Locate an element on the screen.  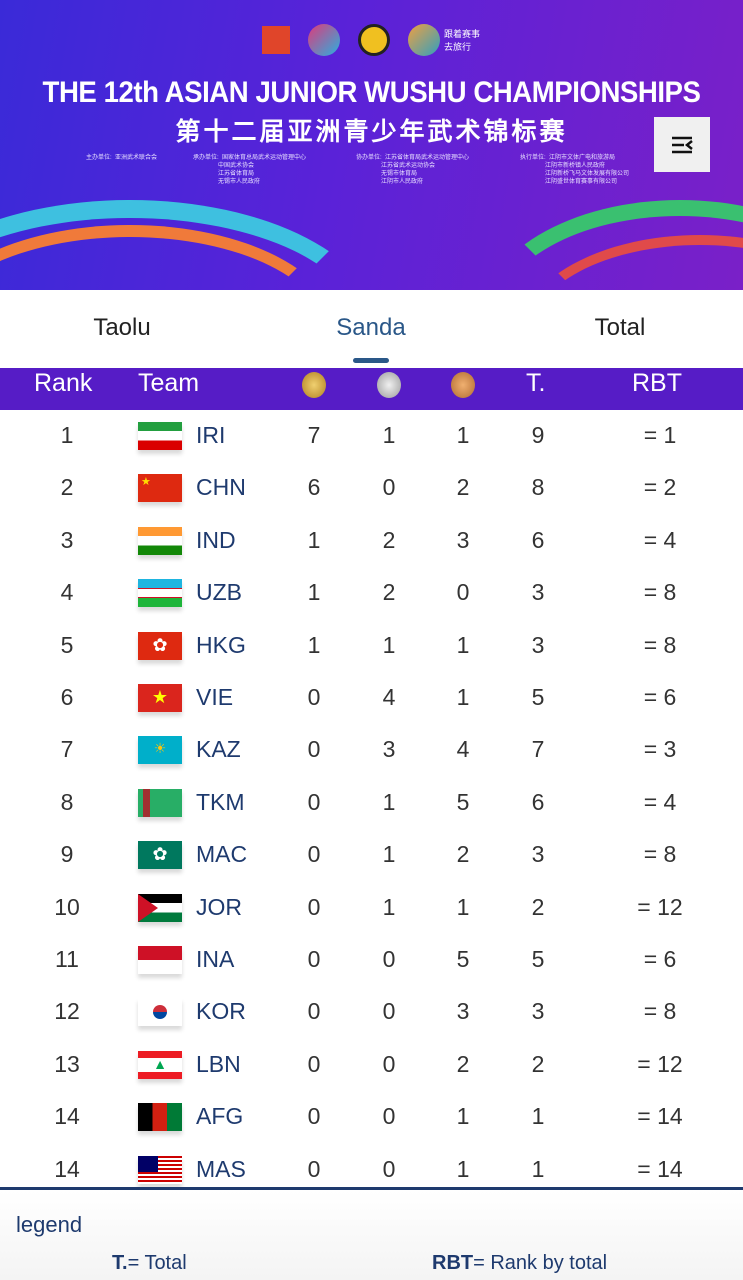
table-row: 6 0 4 1 5 = 6 ★ VIE is located at coordinates (371, 698).